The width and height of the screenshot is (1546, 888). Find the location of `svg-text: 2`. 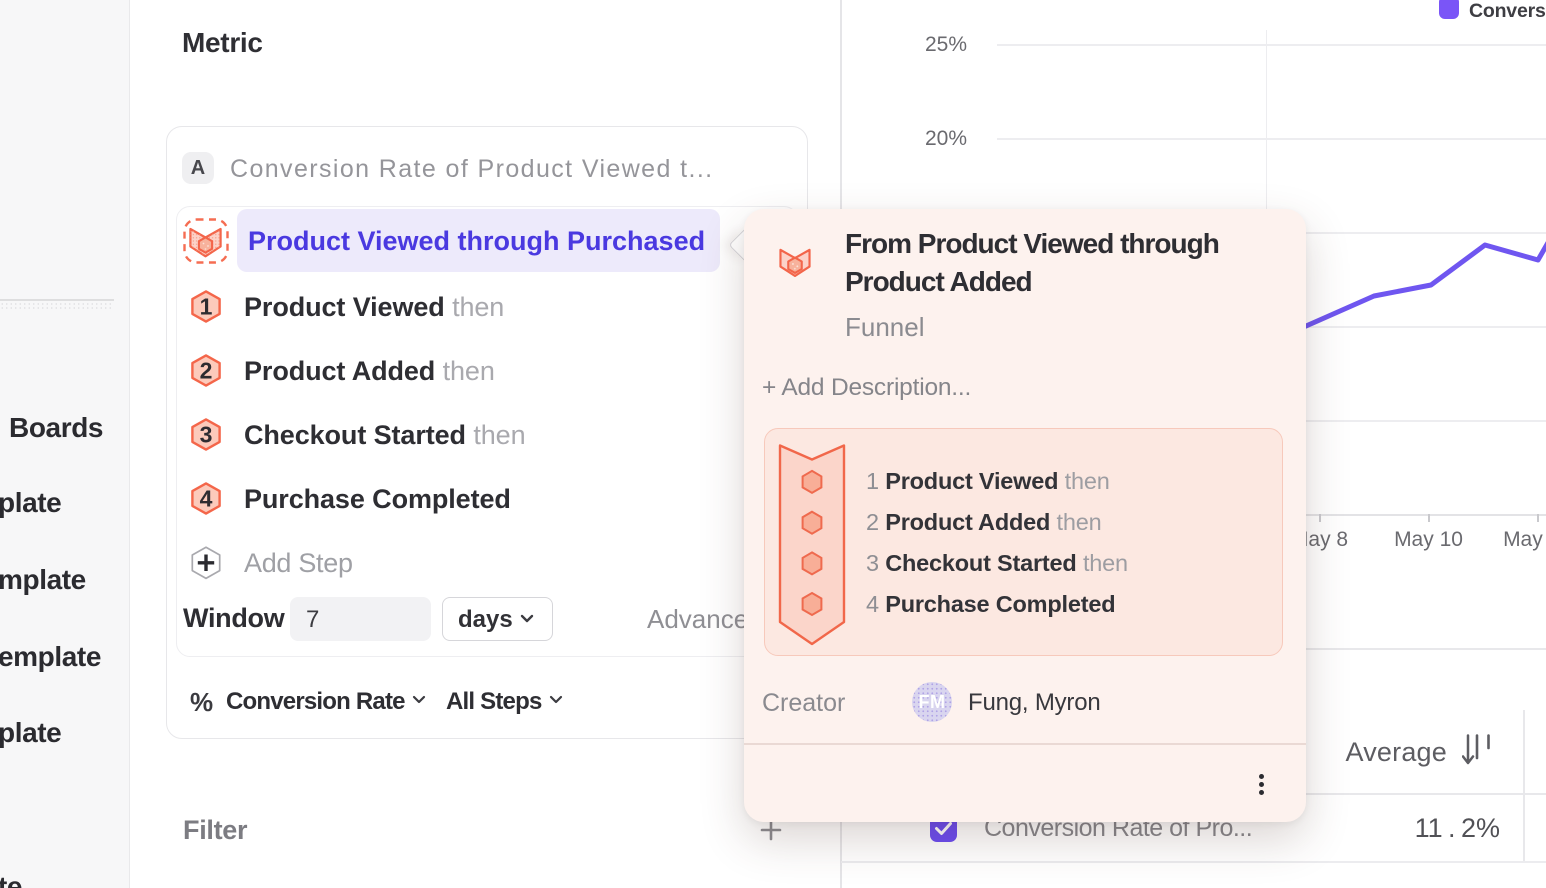

svg-text: 2 is located at coordinates (206, 370).